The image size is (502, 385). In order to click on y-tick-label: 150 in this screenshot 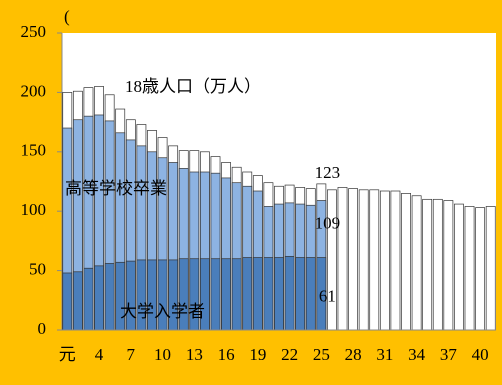, I will do `click(34, 150)`.